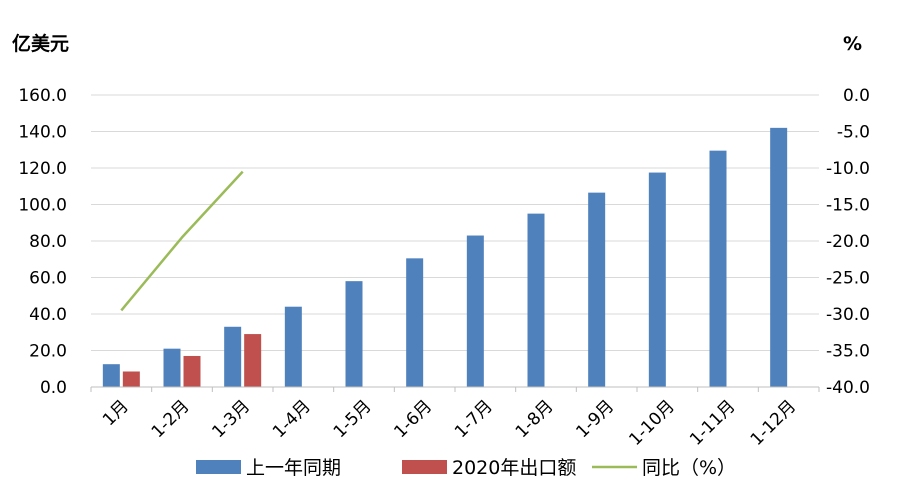 The image size is (900, 497). Describe the element at coordinates (474, 419) in the screenshot. I see `x-tick-label: 1-7月` at that location.